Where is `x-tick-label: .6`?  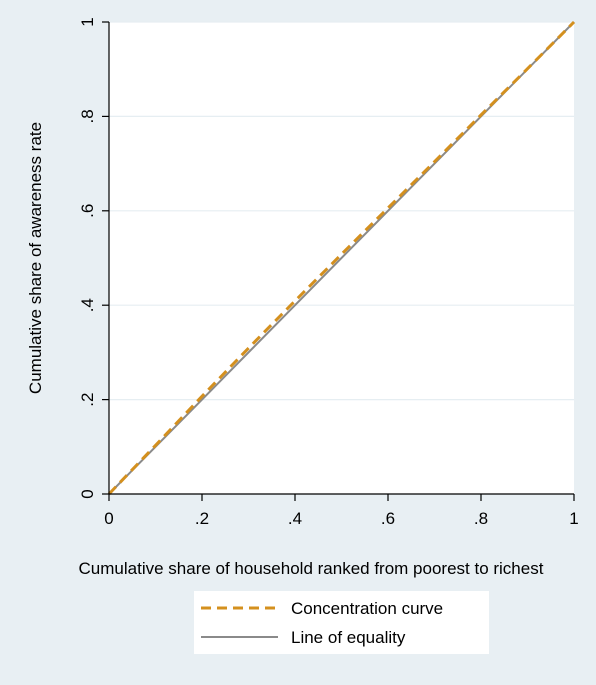
x-tick-label: .6 is located at coordinates (388, 518).